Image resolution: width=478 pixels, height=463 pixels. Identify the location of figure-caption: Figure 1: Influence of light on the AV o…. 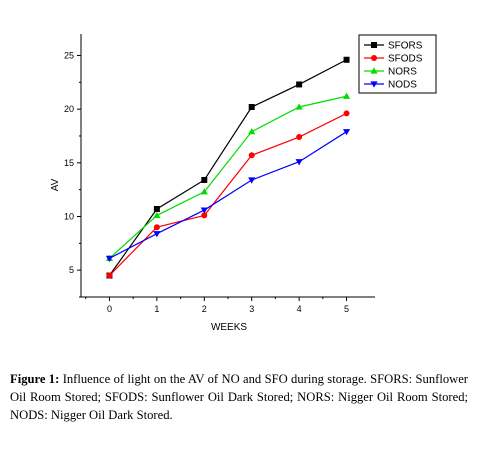
(239, 397).